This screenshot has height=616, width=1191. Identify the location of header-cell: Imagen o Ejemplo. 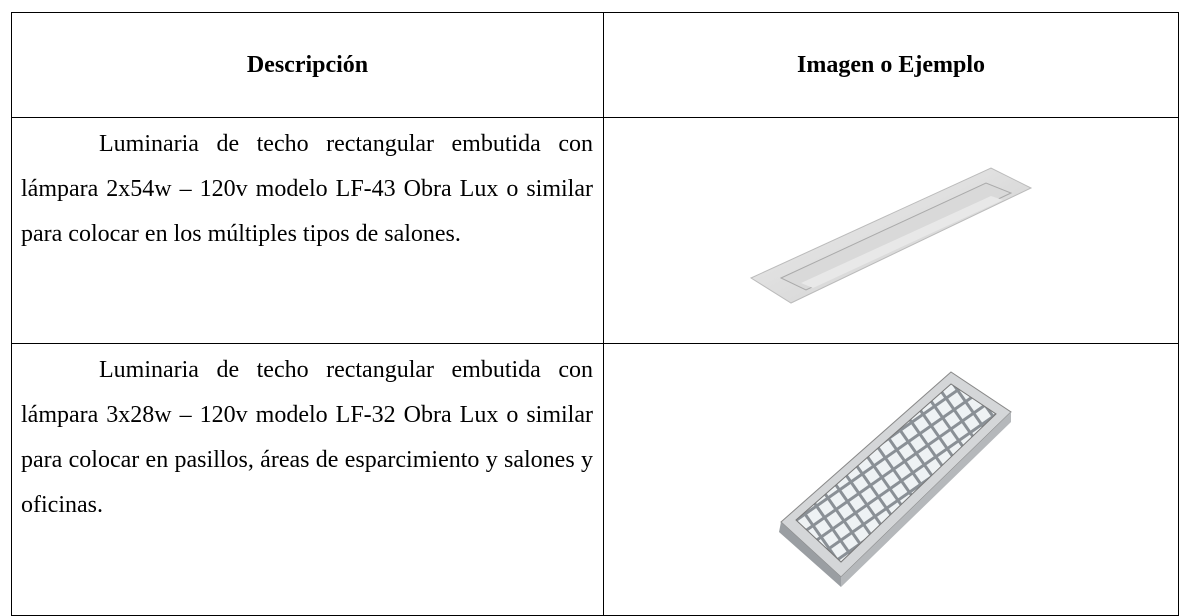
(891, 65).